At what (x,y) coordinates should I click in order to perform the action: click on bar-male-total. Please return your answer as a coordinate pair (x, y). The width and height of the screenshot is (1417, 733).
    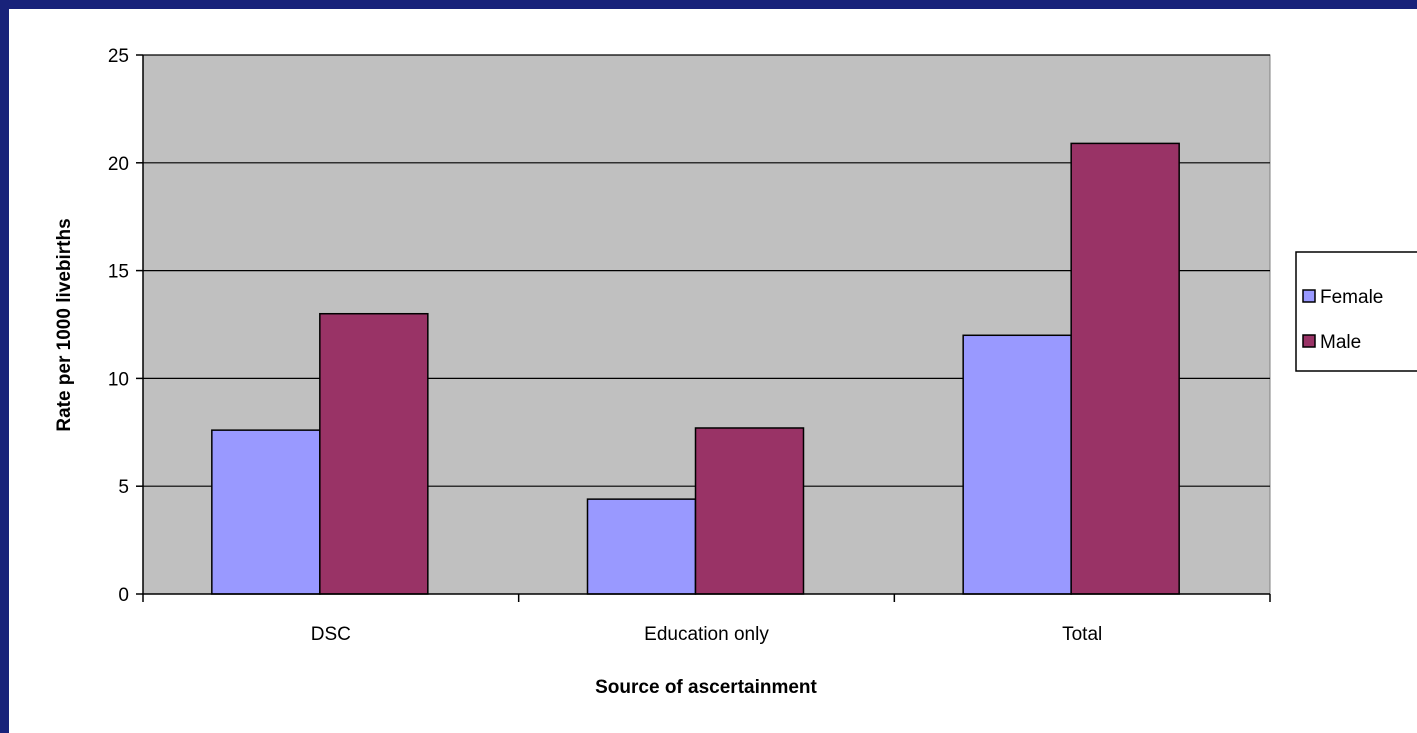
    Looking at the image, I should click on (1125, 368).